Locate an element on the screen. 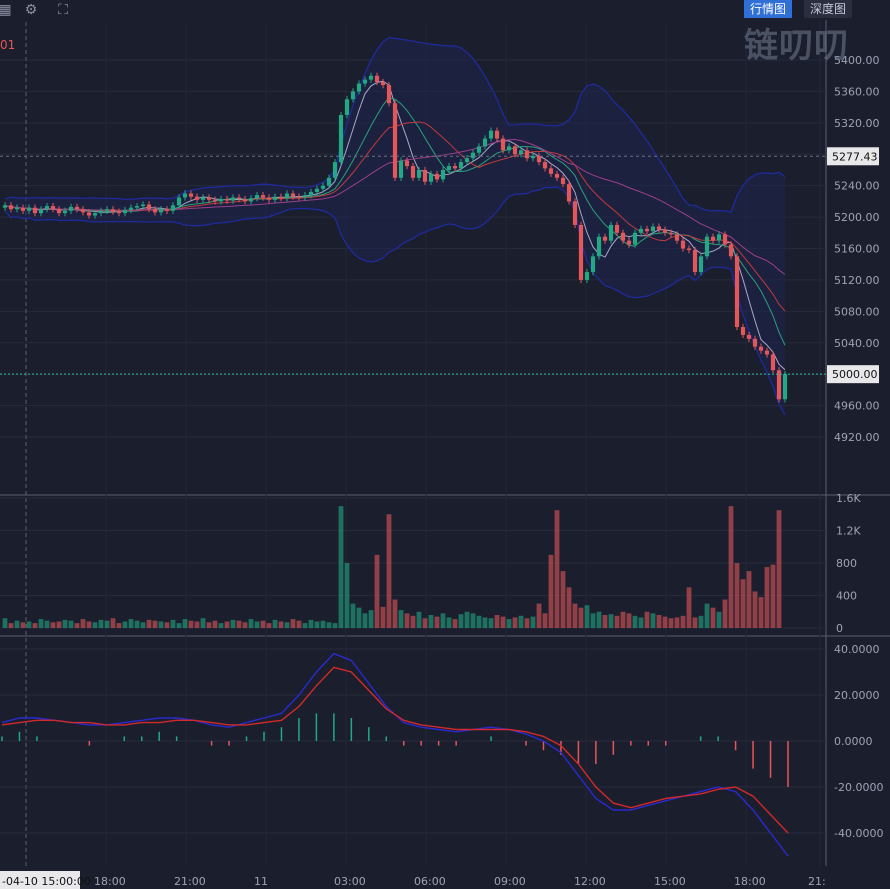 The height and width of the screenshot is (889, 890). time-tick-label: 11 is located at coordinates (261, 881).